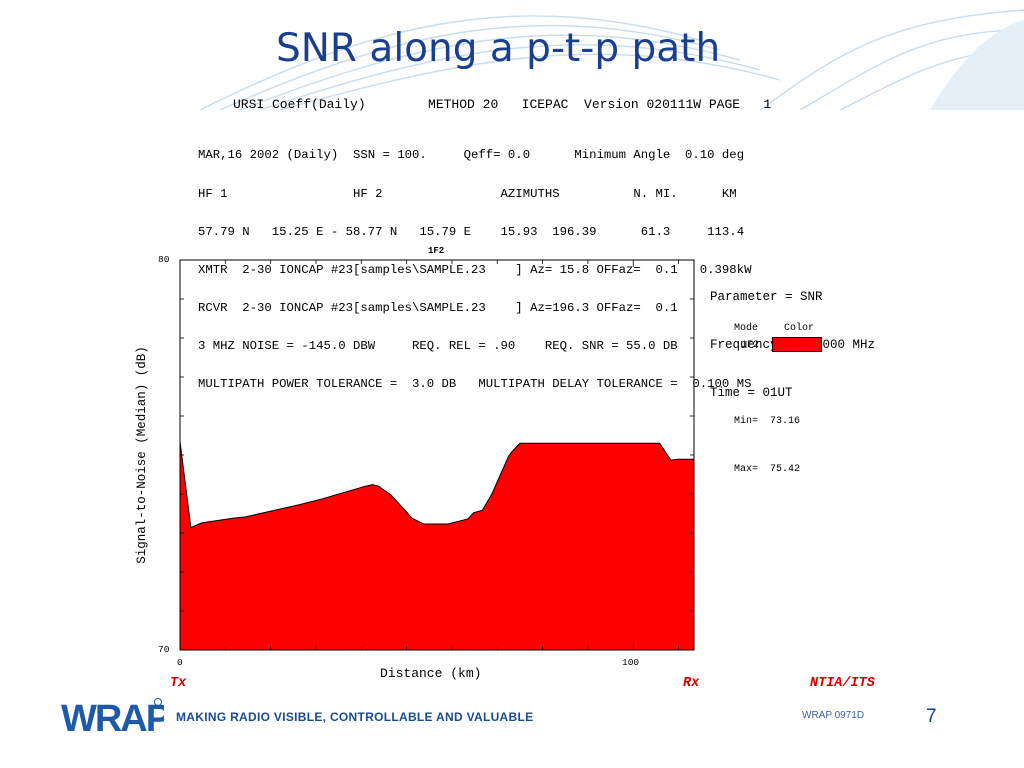  Describe the element at coordinates (785, 421) in the screenshot. I see `min-value: 73.16` at that location.